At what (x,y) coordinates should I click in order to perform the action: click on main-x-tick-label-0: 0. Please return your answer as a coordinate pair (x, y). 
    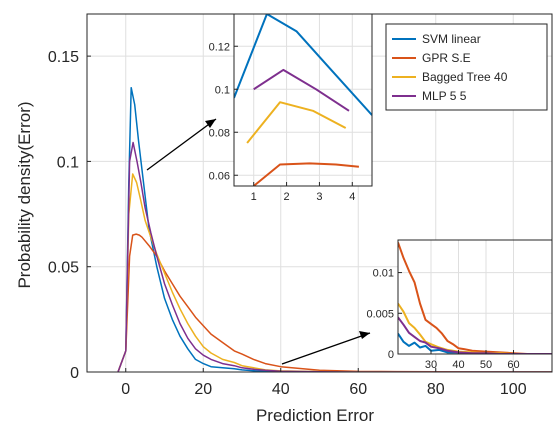
    Looking at the image, I should click on (125, 389).